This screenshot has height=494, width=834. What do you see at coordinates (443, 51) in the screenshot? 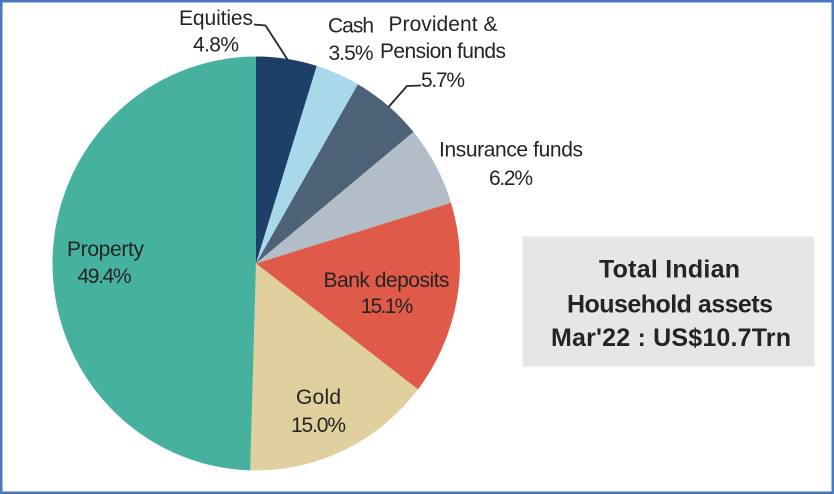
I see `svg-text: Pension funds` at bounding box center [443, 51].